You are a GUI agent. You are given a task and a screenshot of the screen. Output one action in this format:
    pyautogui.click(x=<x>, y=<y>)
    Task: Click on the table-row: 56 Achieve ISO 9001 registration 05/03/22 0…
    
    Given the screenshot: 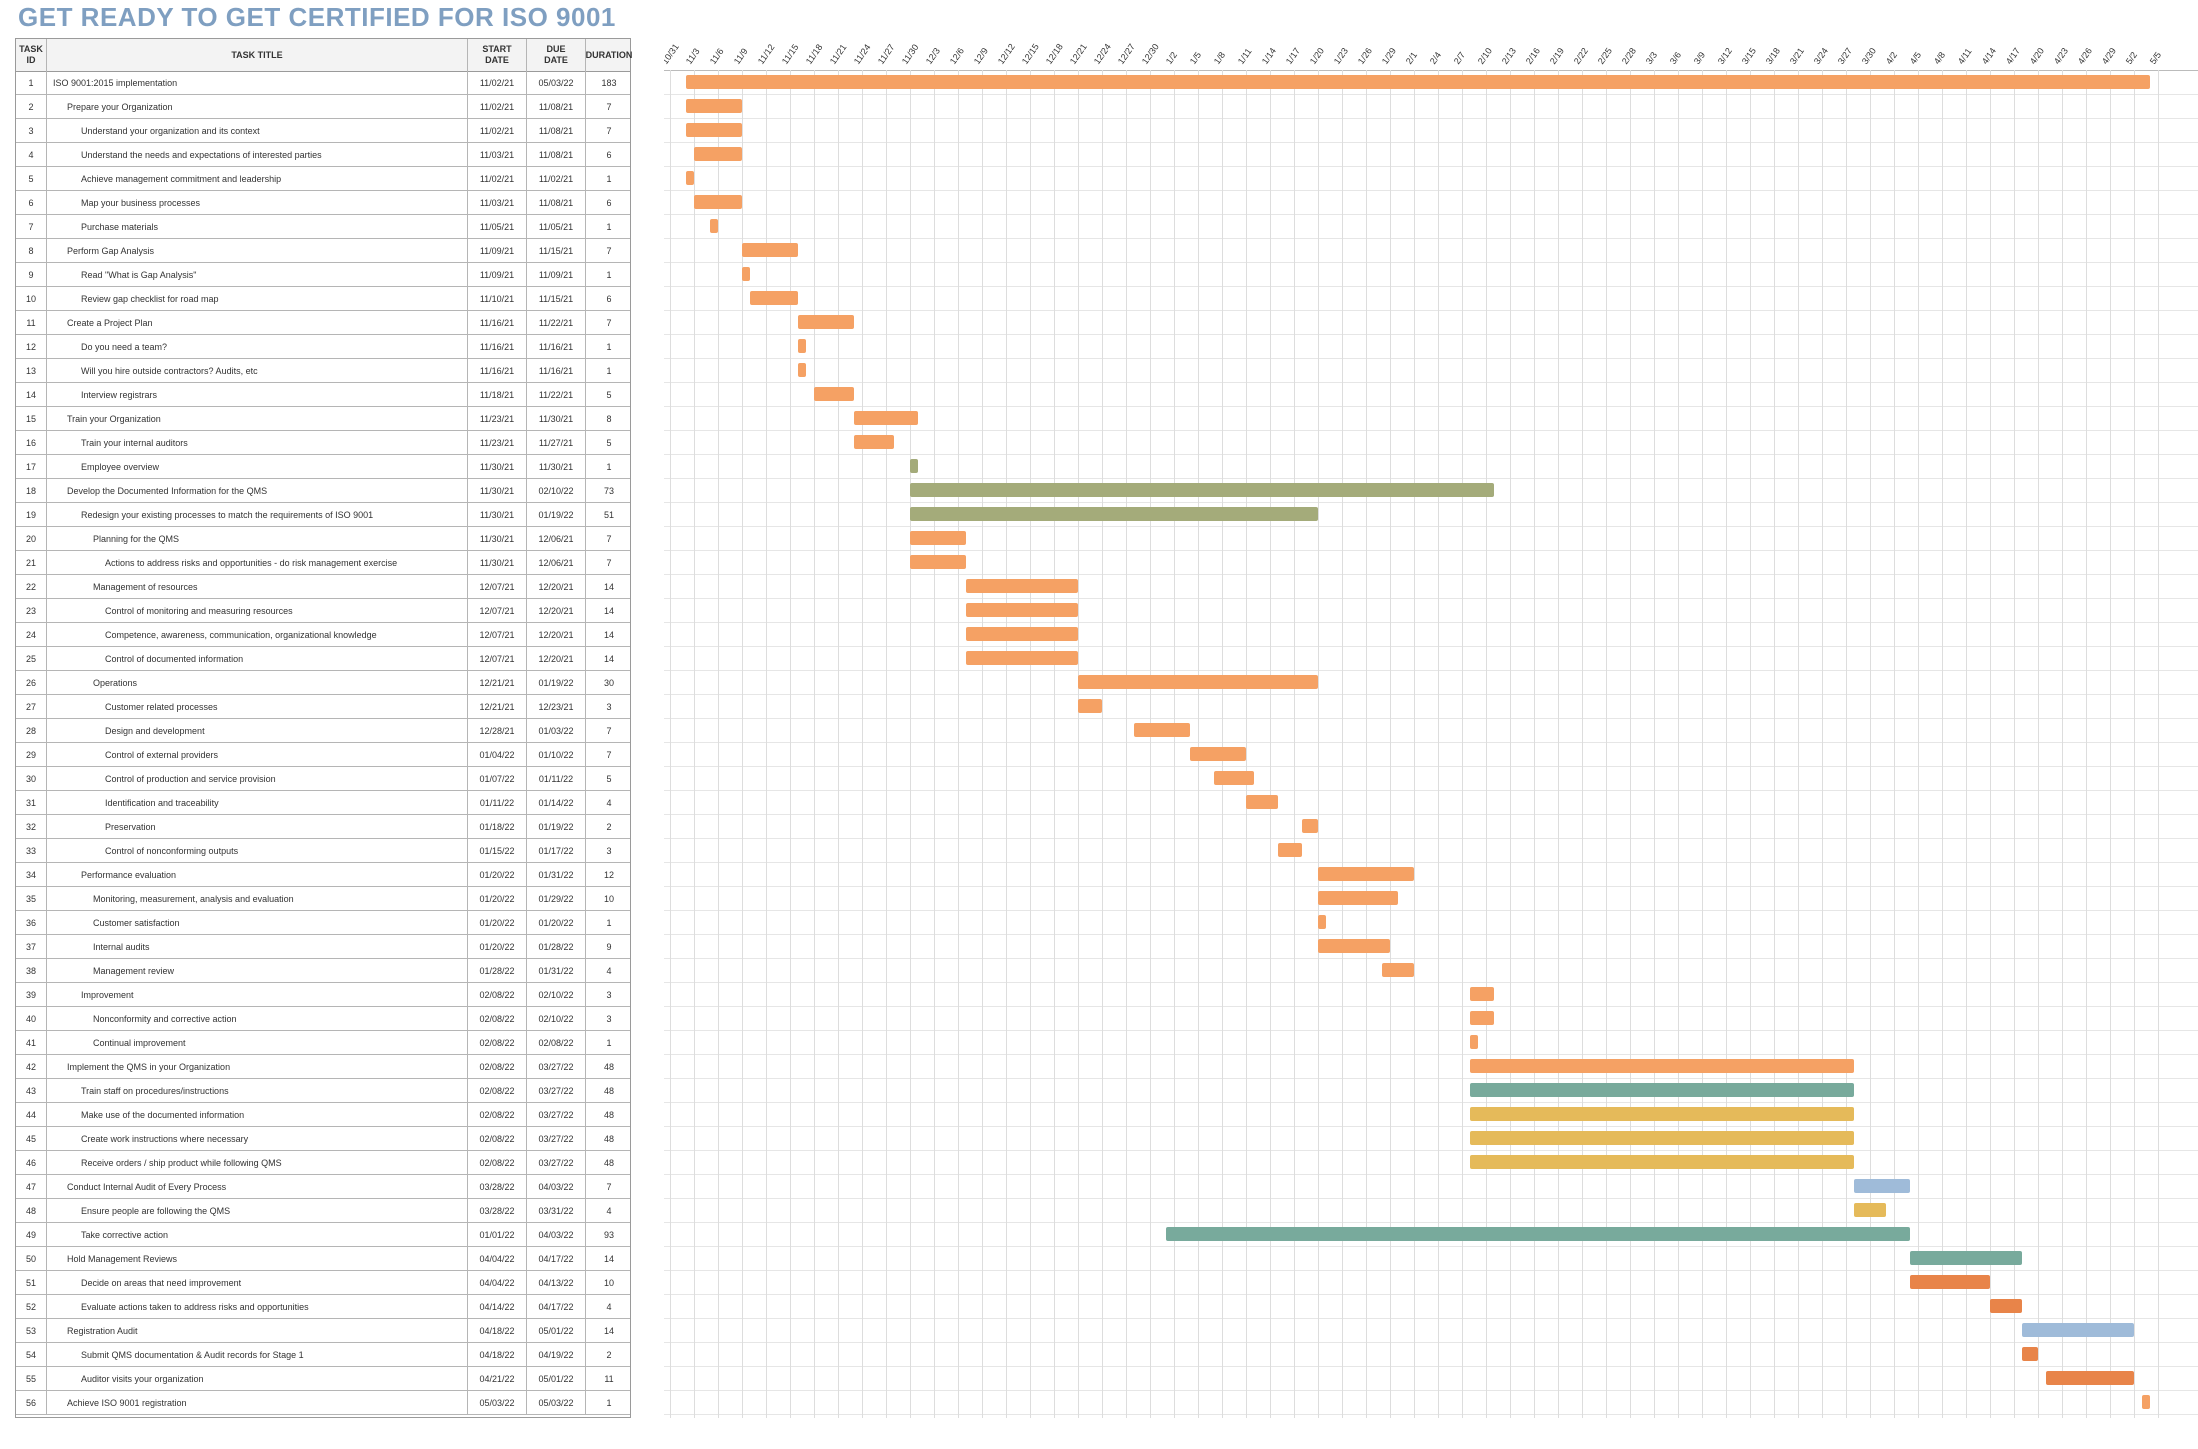 What is the action you would take?
    pyautogui.click(x=323, y=1403)
    